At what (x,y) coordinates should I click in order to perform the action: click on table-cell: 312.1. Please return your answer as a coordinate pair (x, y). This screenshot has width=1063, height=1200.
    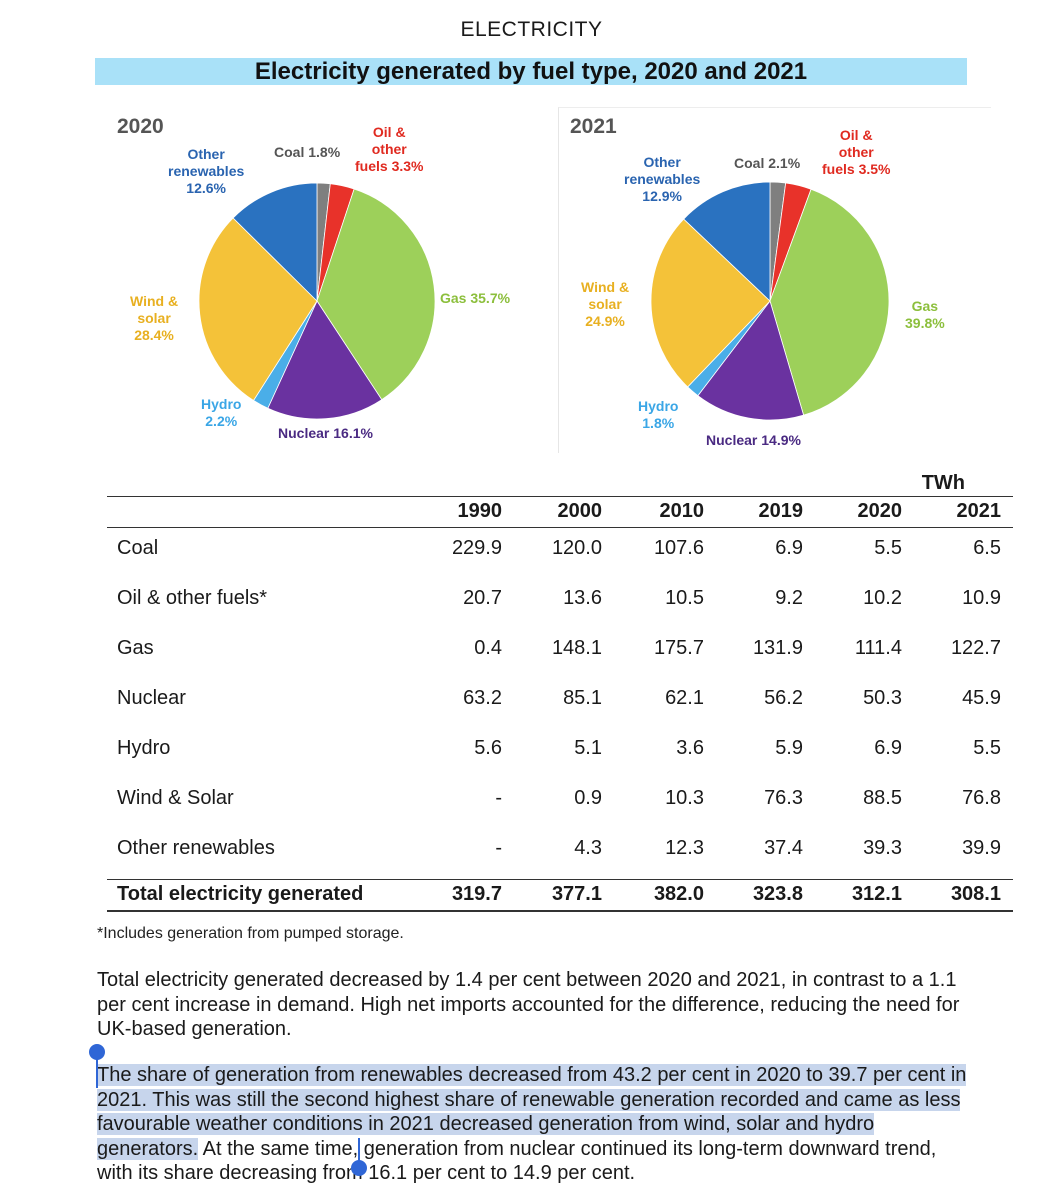
    Looking at the image, I should click on (876, 894).